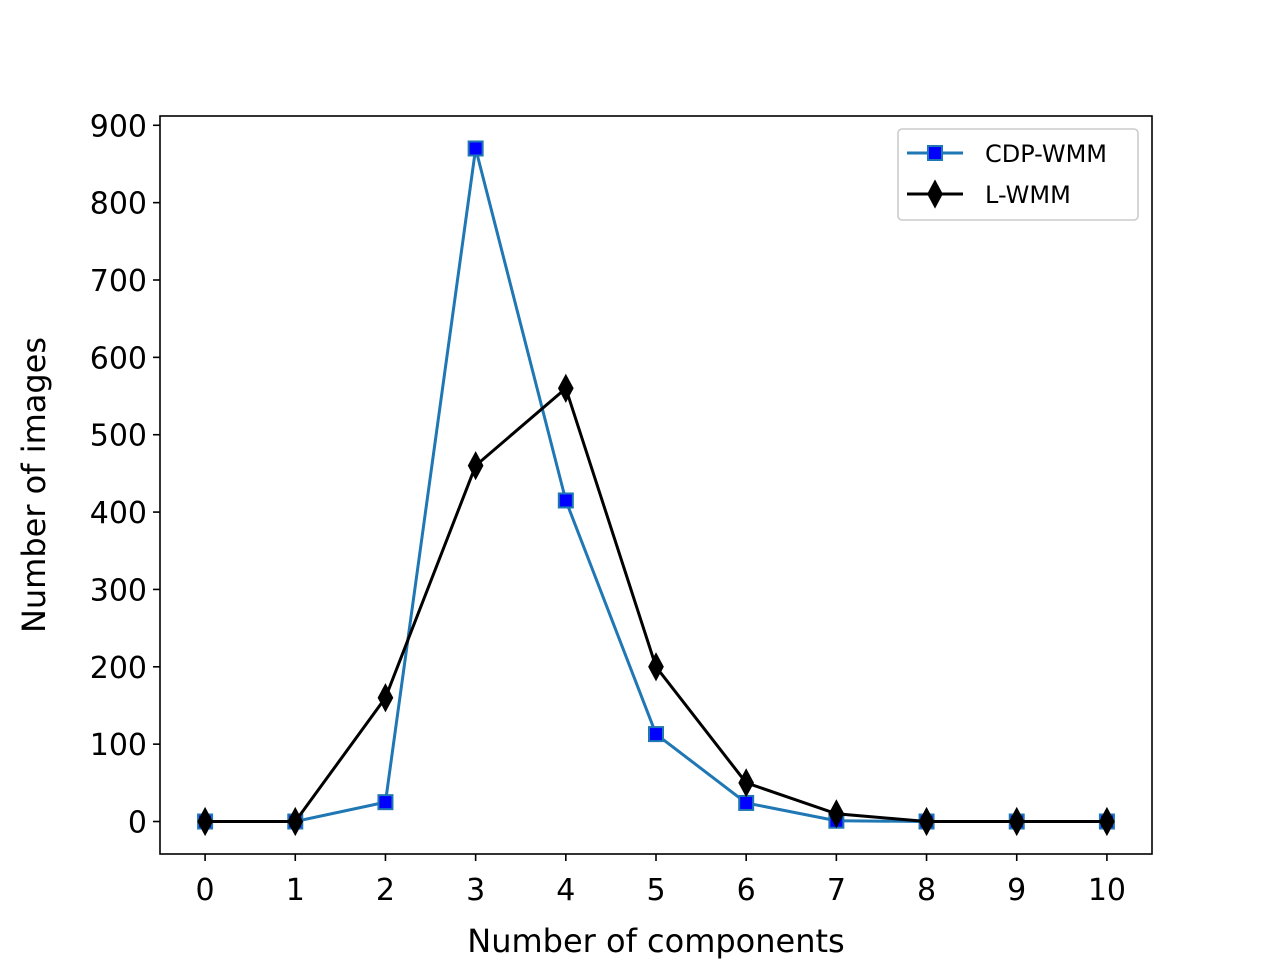 This screenshot has width=1280, height=960. I want to click on x-tick-label: 8, so click(926, 890).